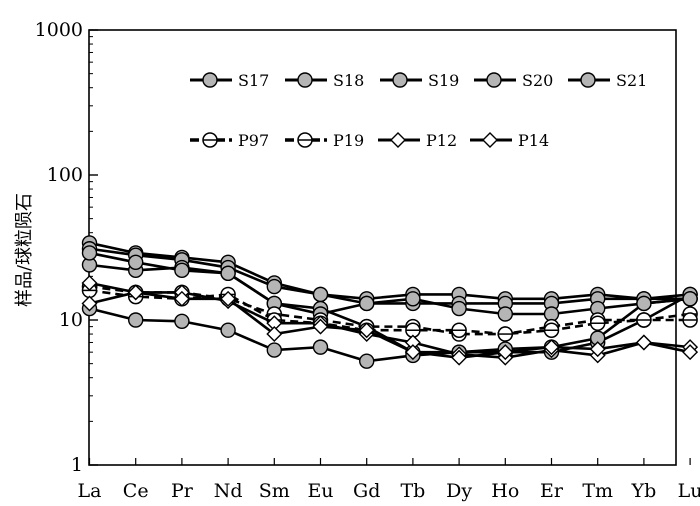 The height and width of the screenshot is (506, 700). I want to click on x-tick-label: Eu, so click(320, 491).